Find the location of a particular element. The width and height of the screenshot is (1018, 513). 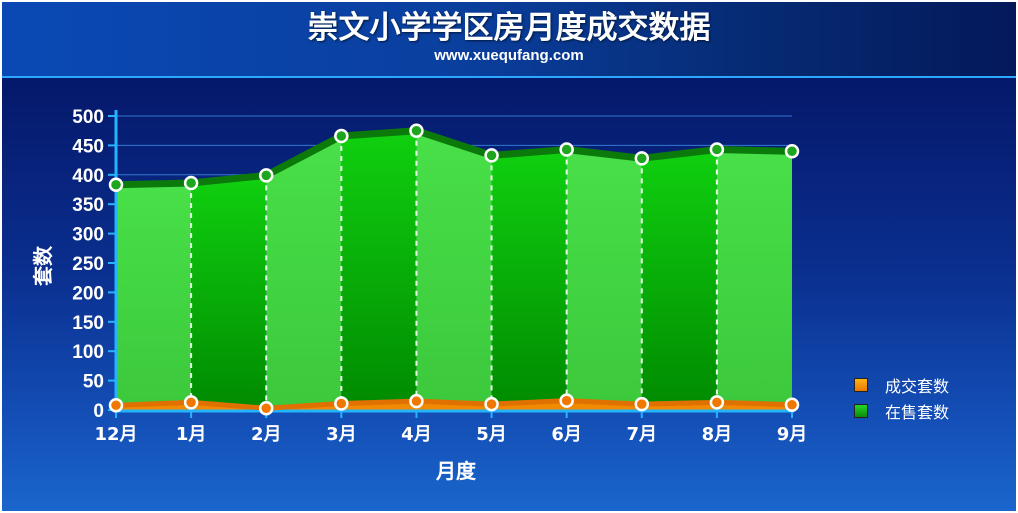

legend-swatch-sold is located at coordinates (861, 385).